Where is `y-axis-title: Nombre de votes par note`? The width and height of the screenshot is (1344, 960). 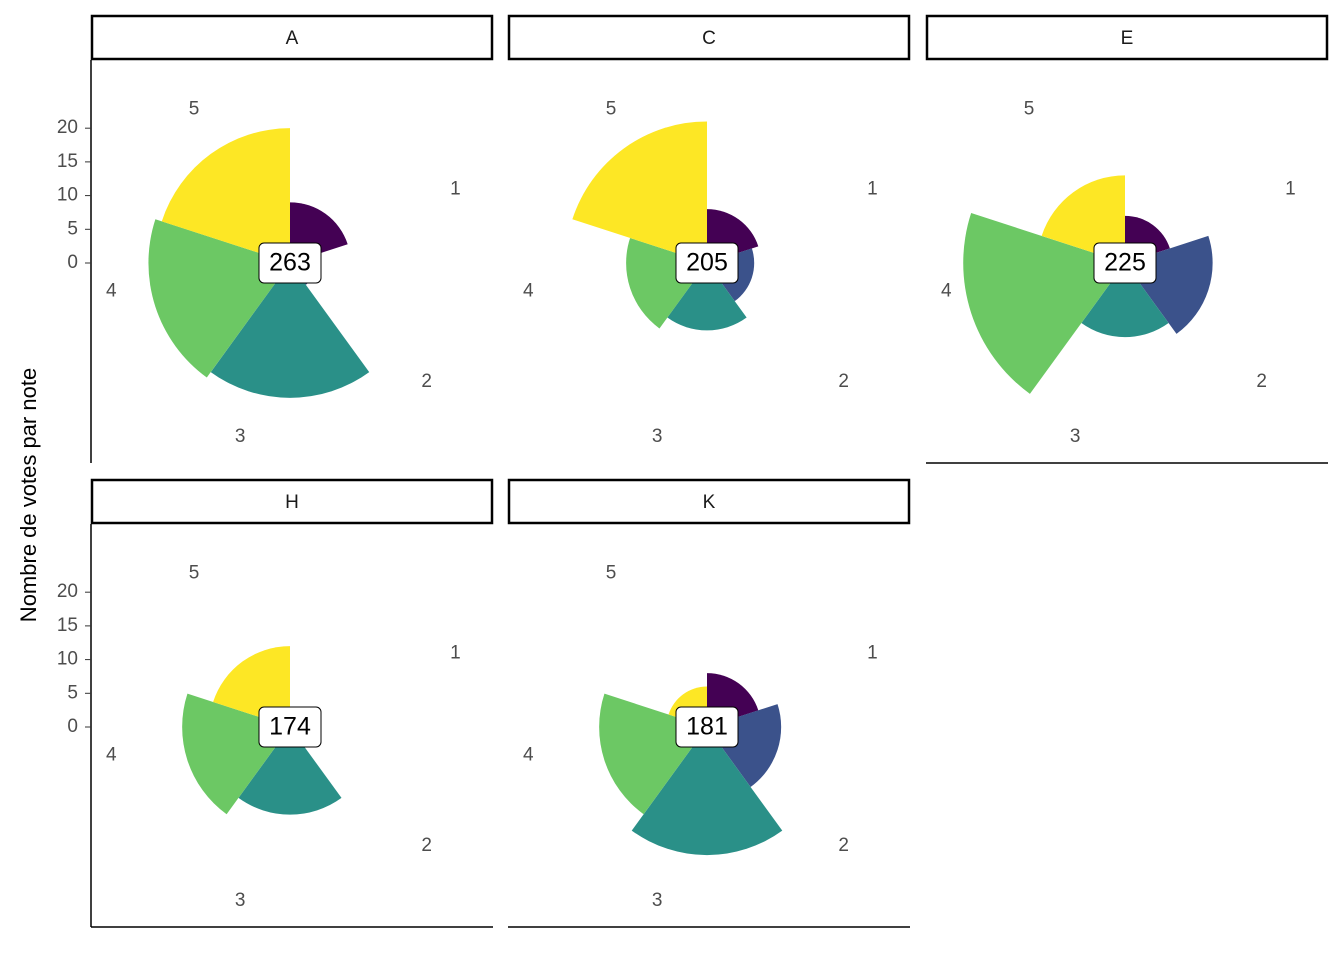
y-axis-title: Nombre de votes par note is located at coordinates (28, 495).